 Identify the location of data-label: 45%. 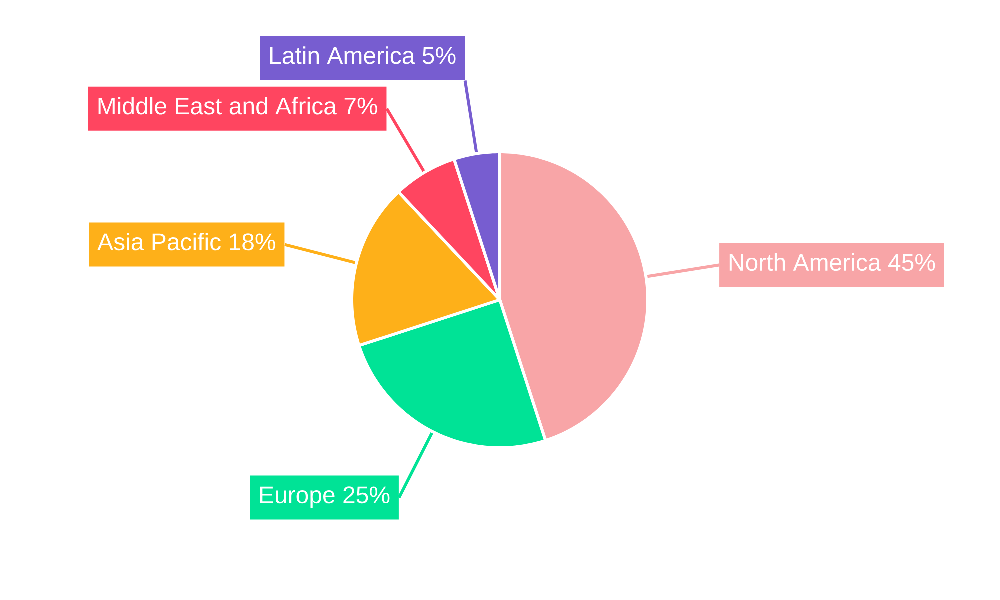
(912, 263).